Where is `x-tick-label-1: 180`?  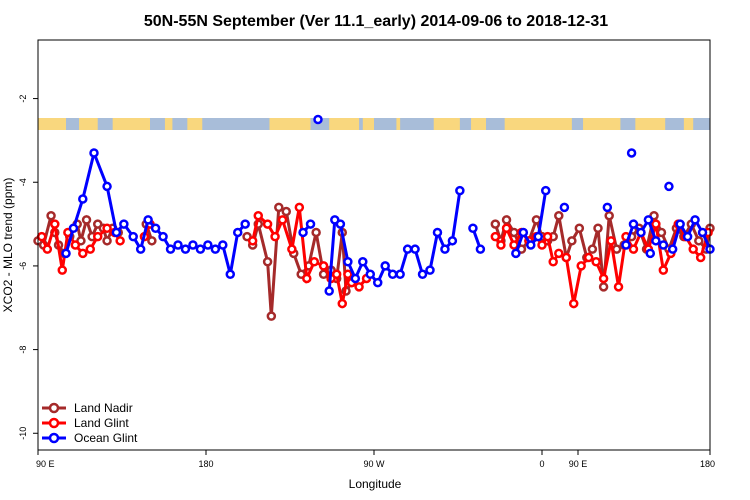 x-tick-label-1: 180 is located at coordinates (205, 464).